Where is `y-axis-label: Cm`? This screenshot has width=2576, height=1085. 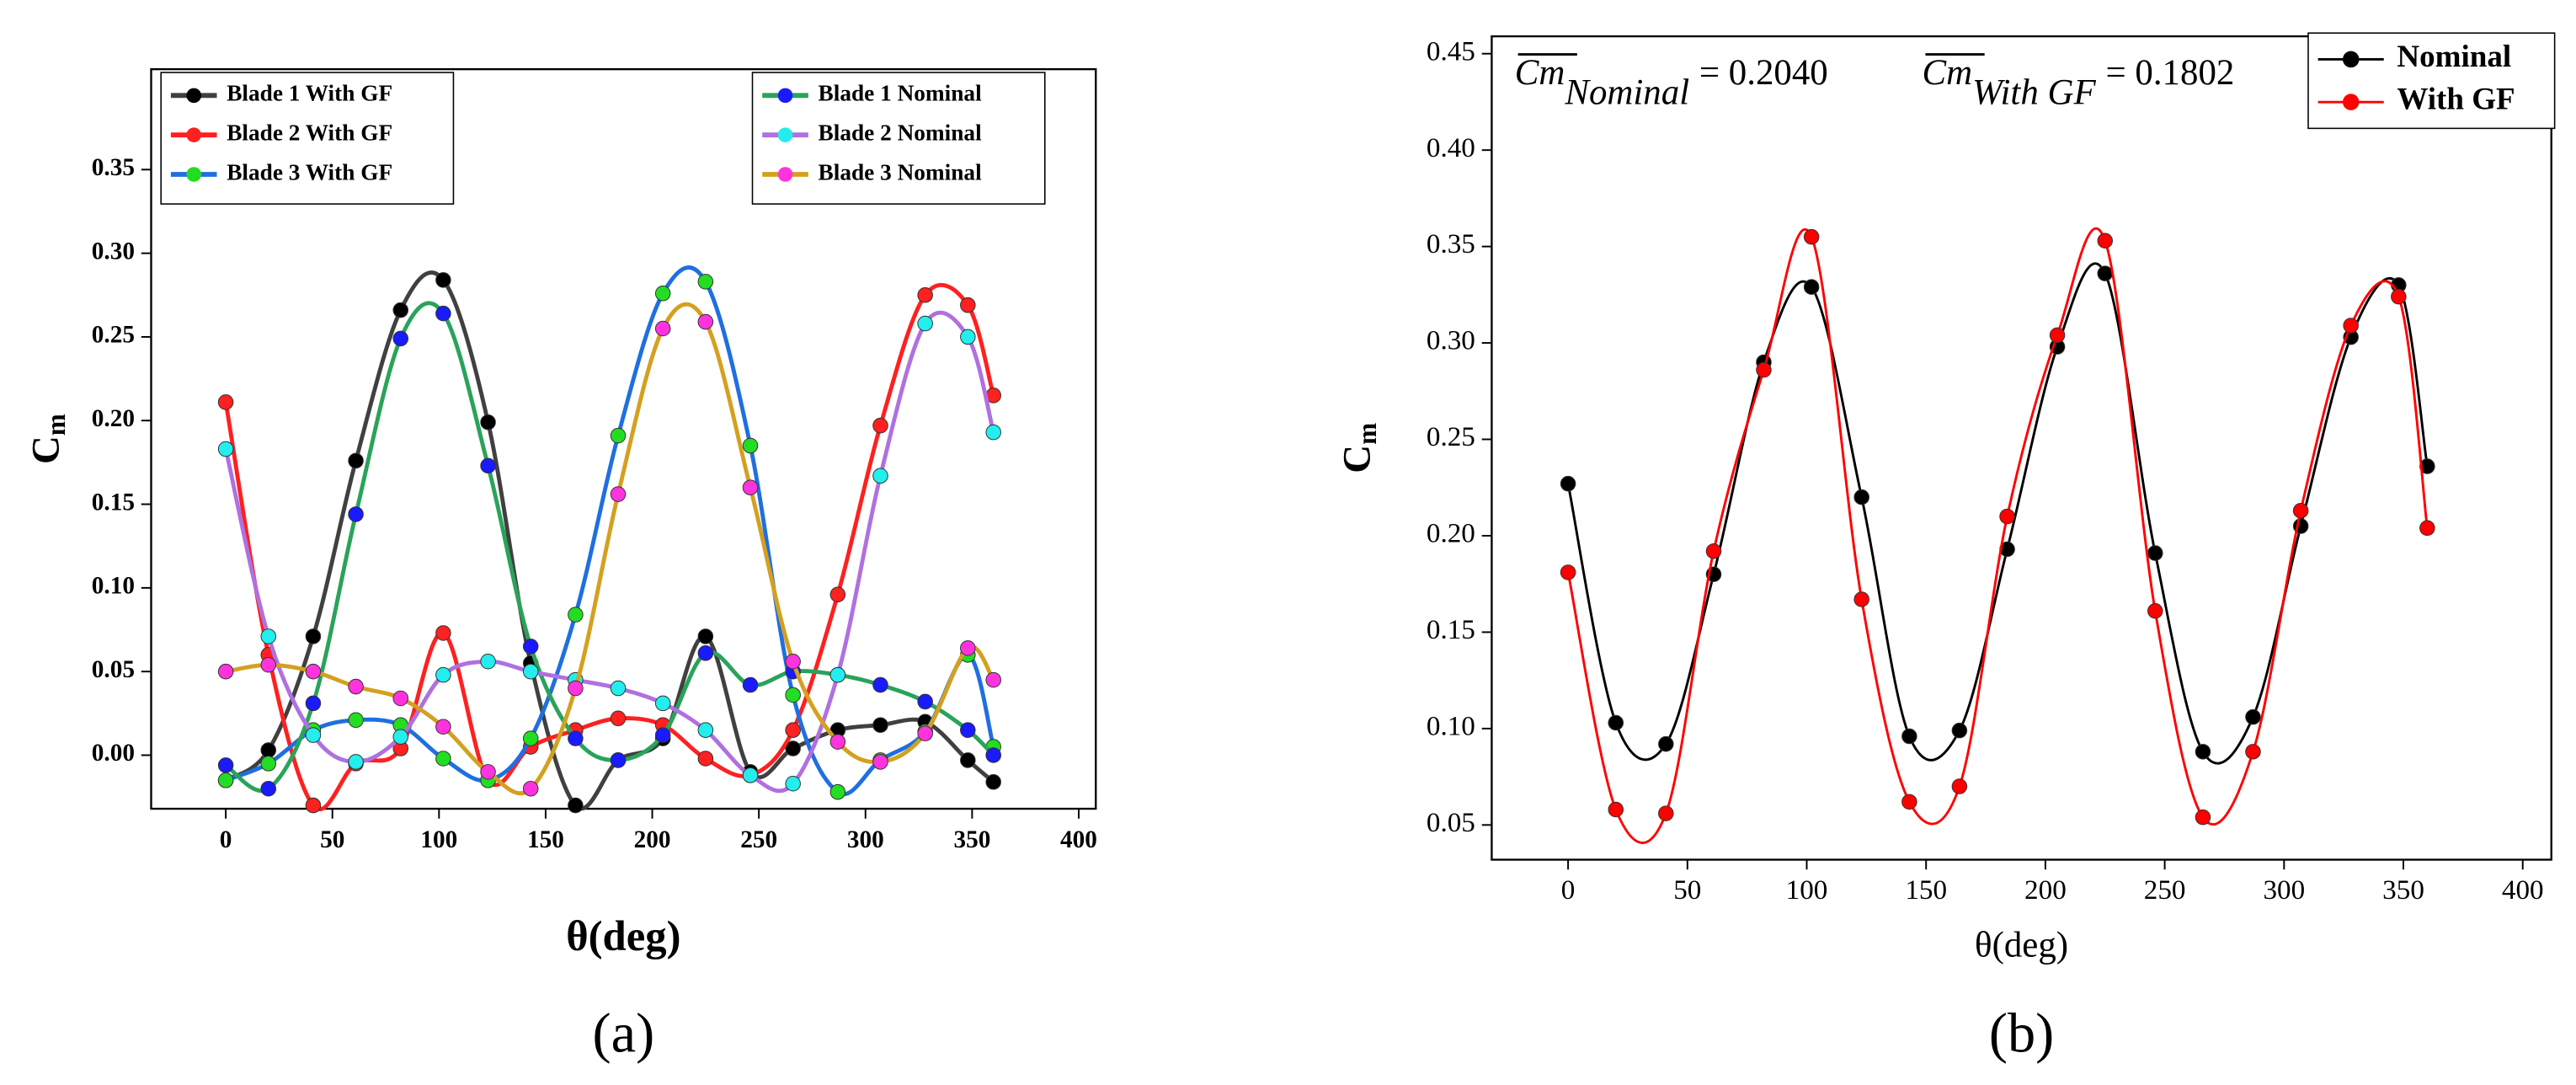 y-axis-label: Cm is located at coordinates (47, 439).